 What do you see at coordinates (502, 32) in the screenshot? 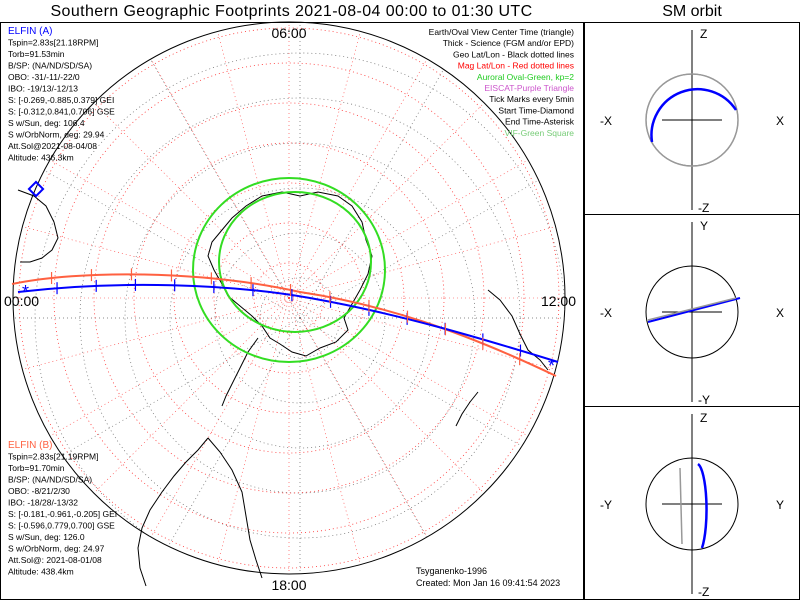
I see `legend-item: Earth/Oval View Center Time (triangle)` at bounding box center [502, 32].